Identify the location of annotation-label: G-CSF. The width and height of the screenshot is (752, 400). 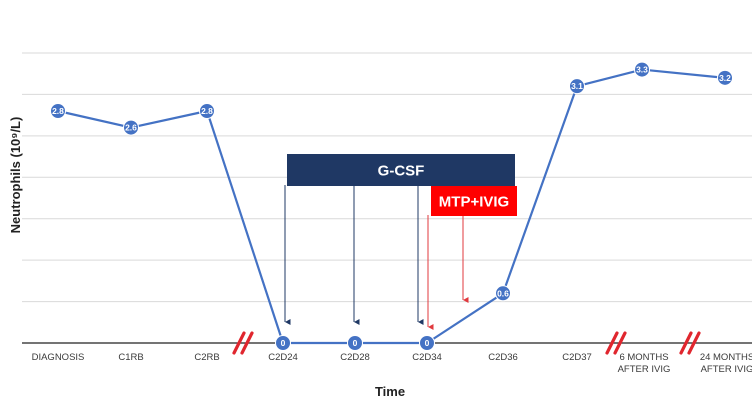
(401, 171).